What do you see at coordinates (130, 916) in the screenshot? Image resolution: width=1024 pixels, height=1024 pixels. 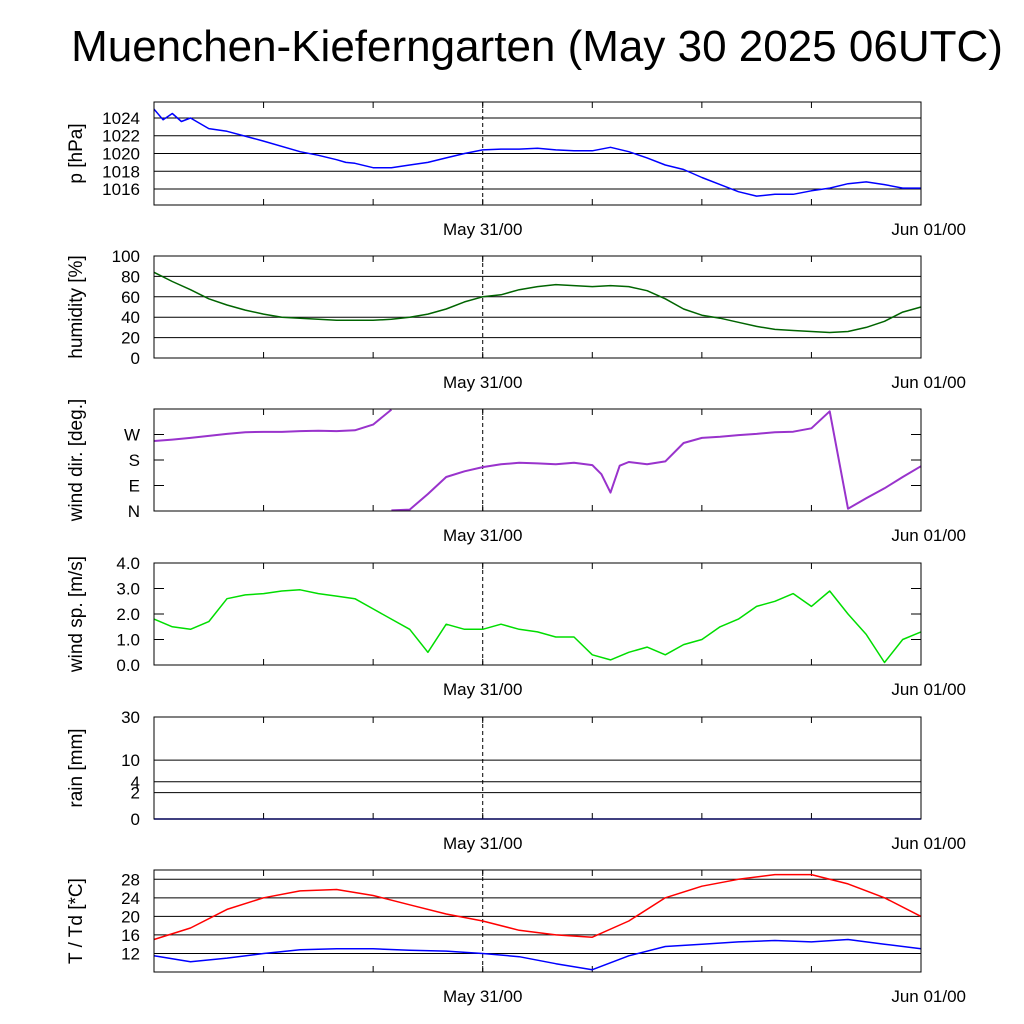 I see `temperature-ytick-label: 20` at bounding box center [130, 916].